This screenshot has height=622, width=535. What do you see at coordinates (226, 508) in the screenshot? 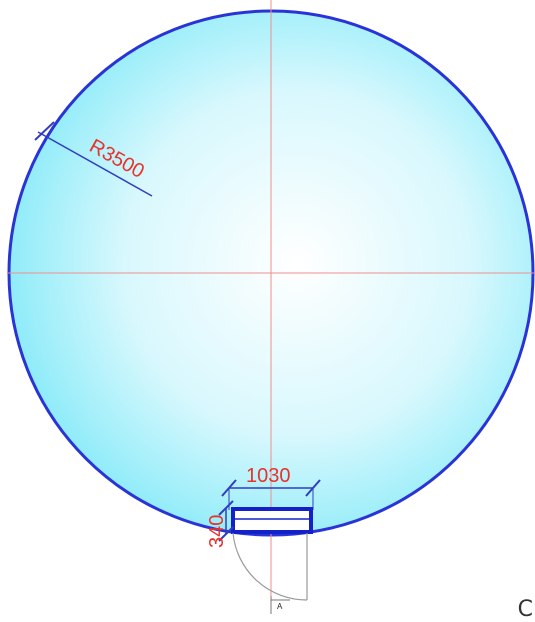
I see `door-depth-tick-top` at bounding box center [226, 508].